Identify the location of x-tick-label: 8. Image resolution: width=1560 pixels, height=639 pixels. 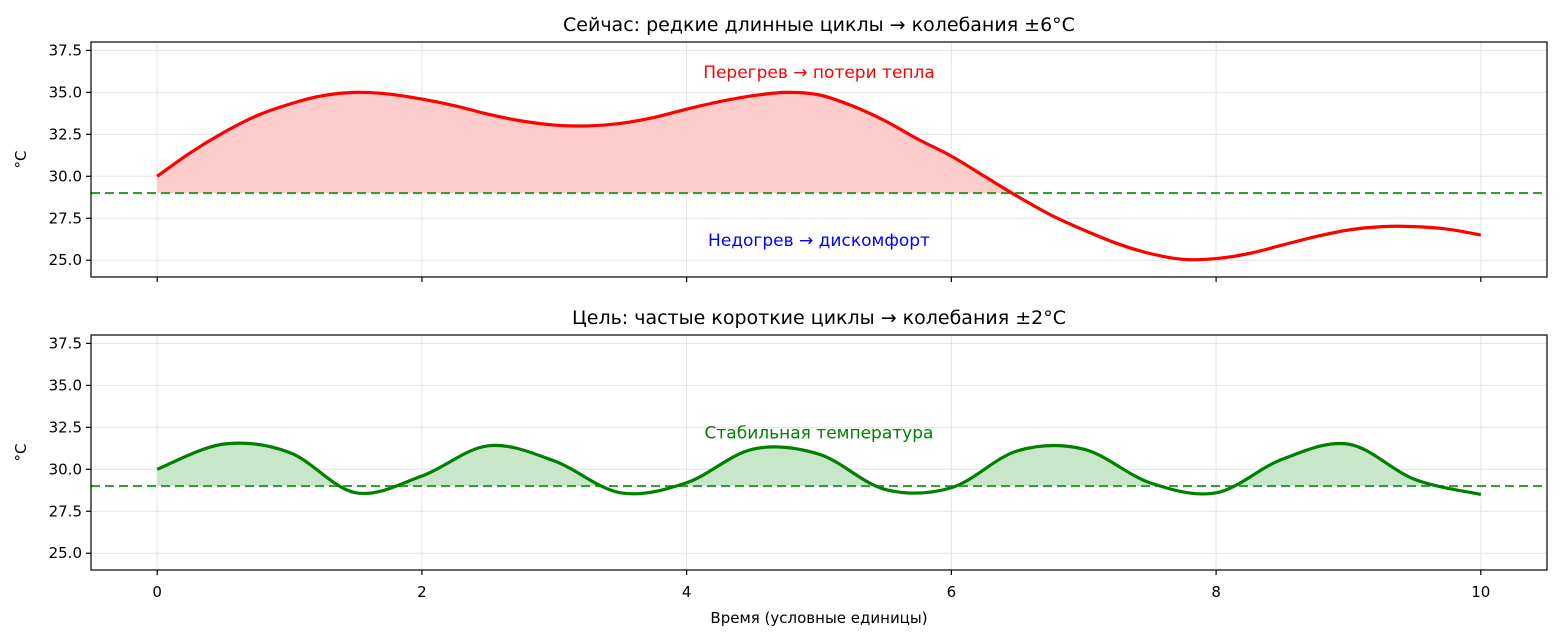
(1216, 592).